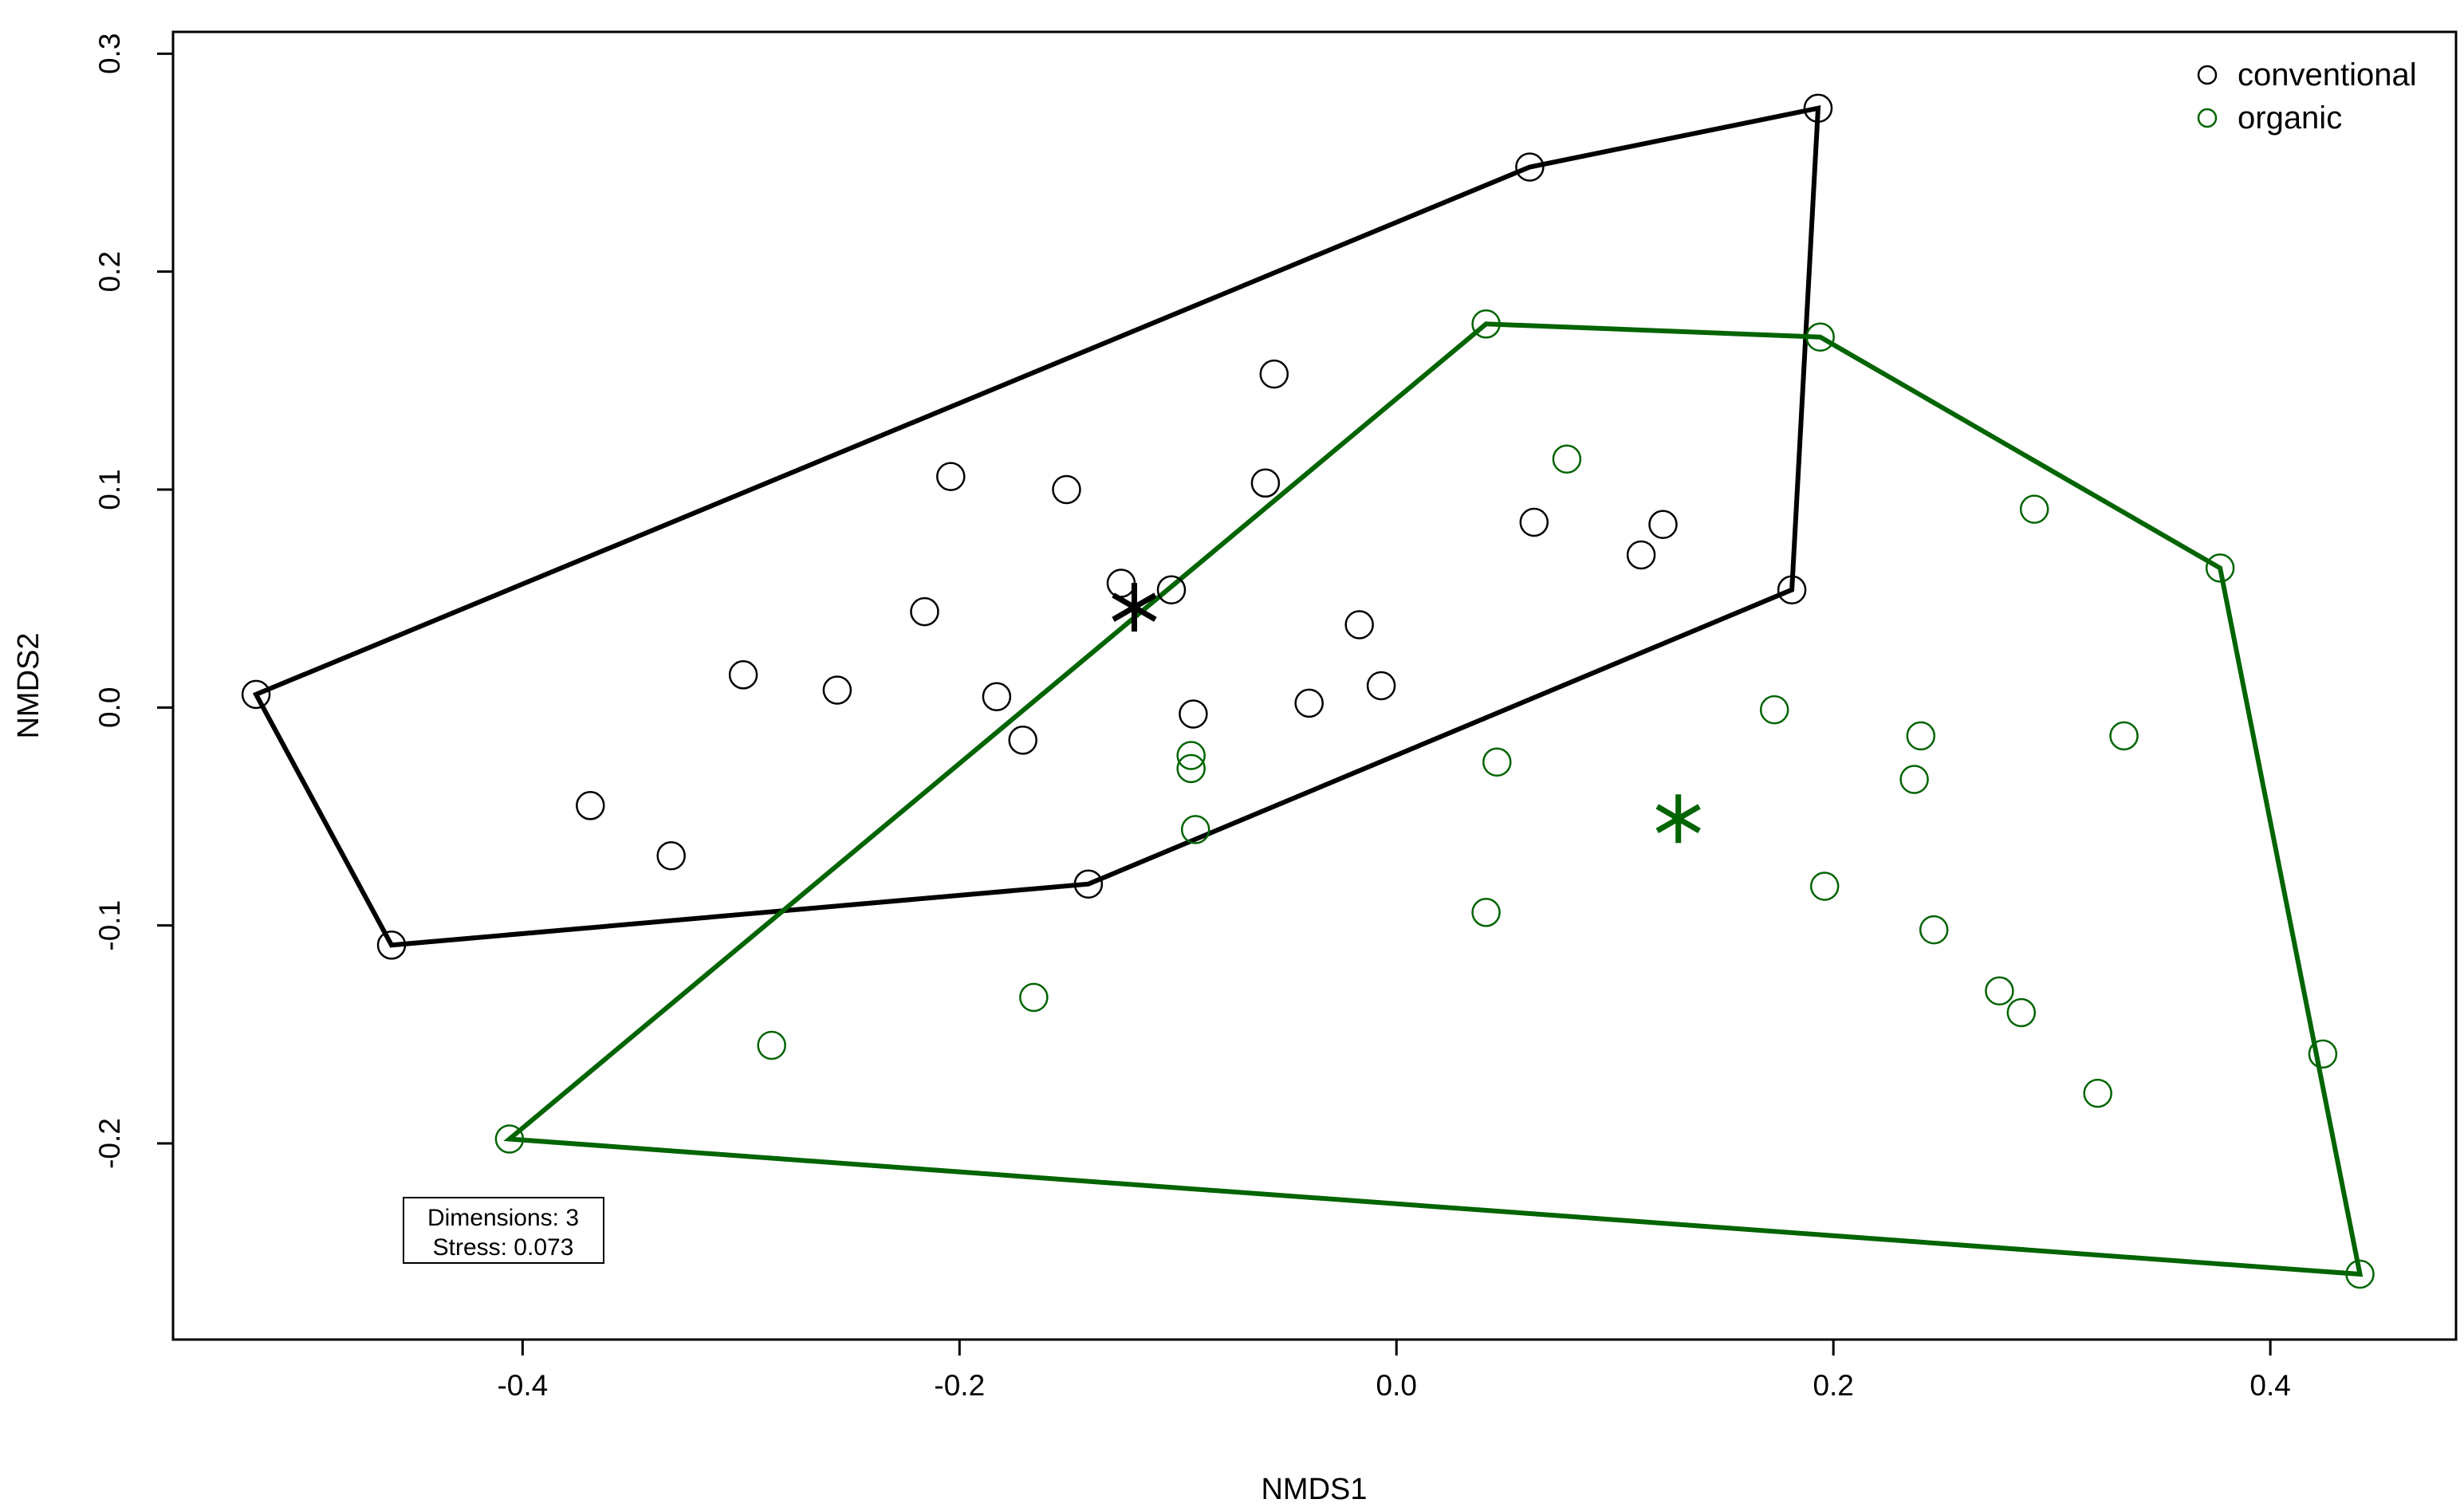  Describe the element at coordinates (1833, 1385) in the screenshot. I see `x-tick-label-3: 0.2` at that location.